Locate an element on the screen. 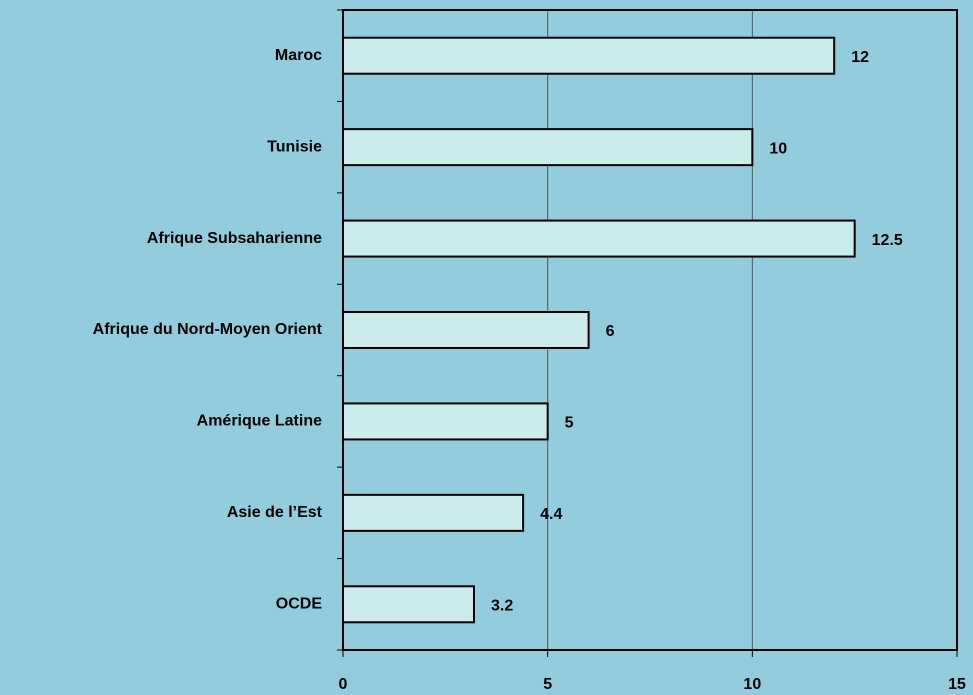 Image resolution: width=973 pixels, height=695 pixels. y-tick-label: Asie de l’Est is located at coordinates (275, 512).